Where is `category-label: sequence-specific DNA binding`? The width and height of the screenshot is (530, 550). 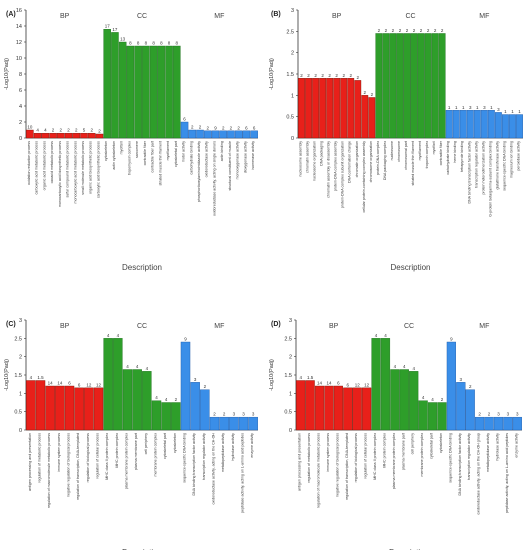 category-label: sequence-specific DNA binding is located at coordinates (185, 458).